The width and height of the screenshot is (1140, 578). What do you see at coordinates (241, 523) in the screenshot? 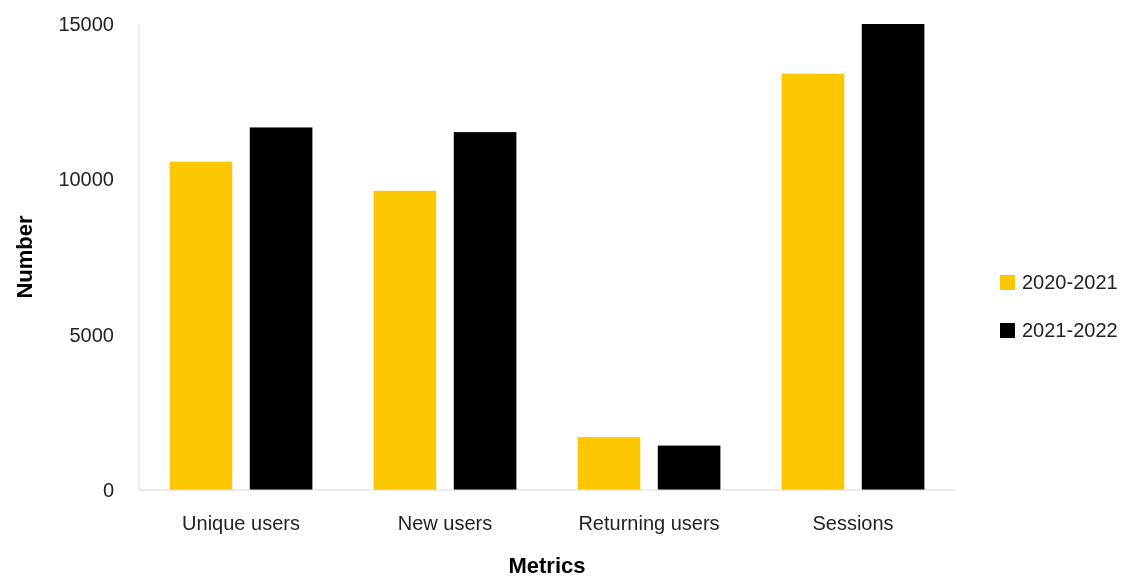
I see `x-tick-label: Unique users` at bounding box center [241, 523].